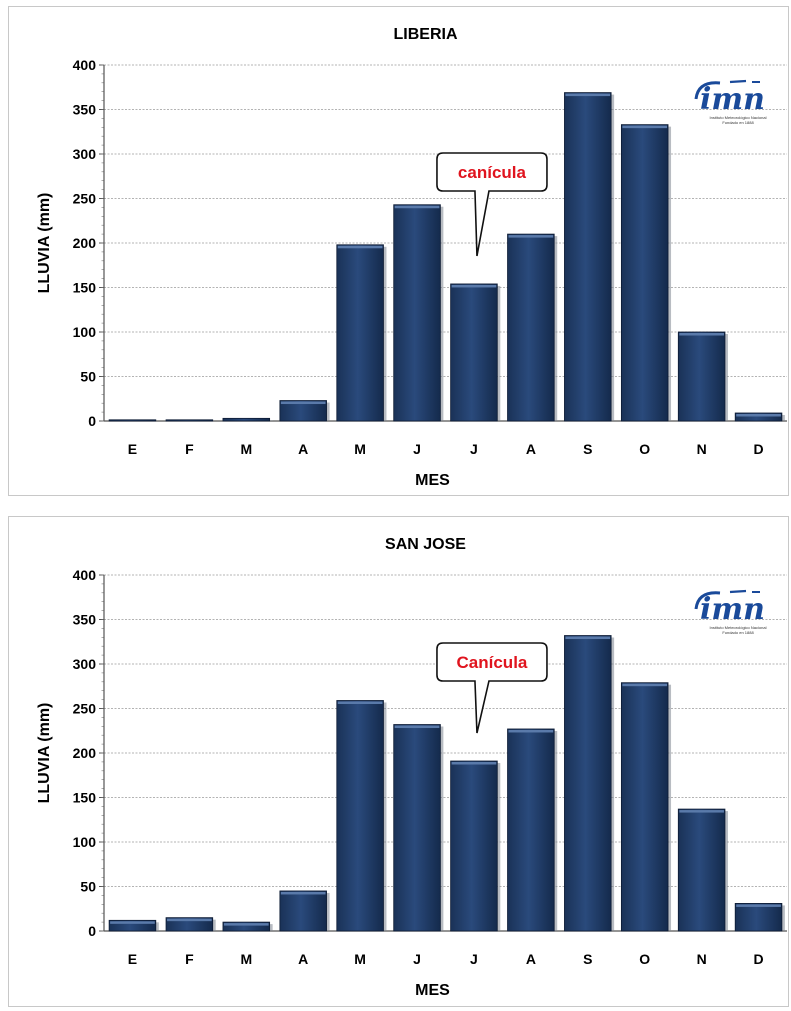 The width and height of the screenshot is (791, 1011). Describe the element at coordinates (492, 662) in the screenshot. I see `annotation-text: Canícula` at that location.